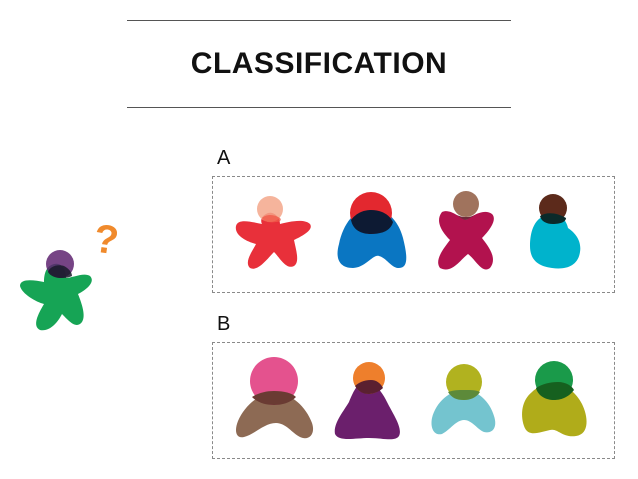  I want to click on unknown-figure, so click(56, 290).